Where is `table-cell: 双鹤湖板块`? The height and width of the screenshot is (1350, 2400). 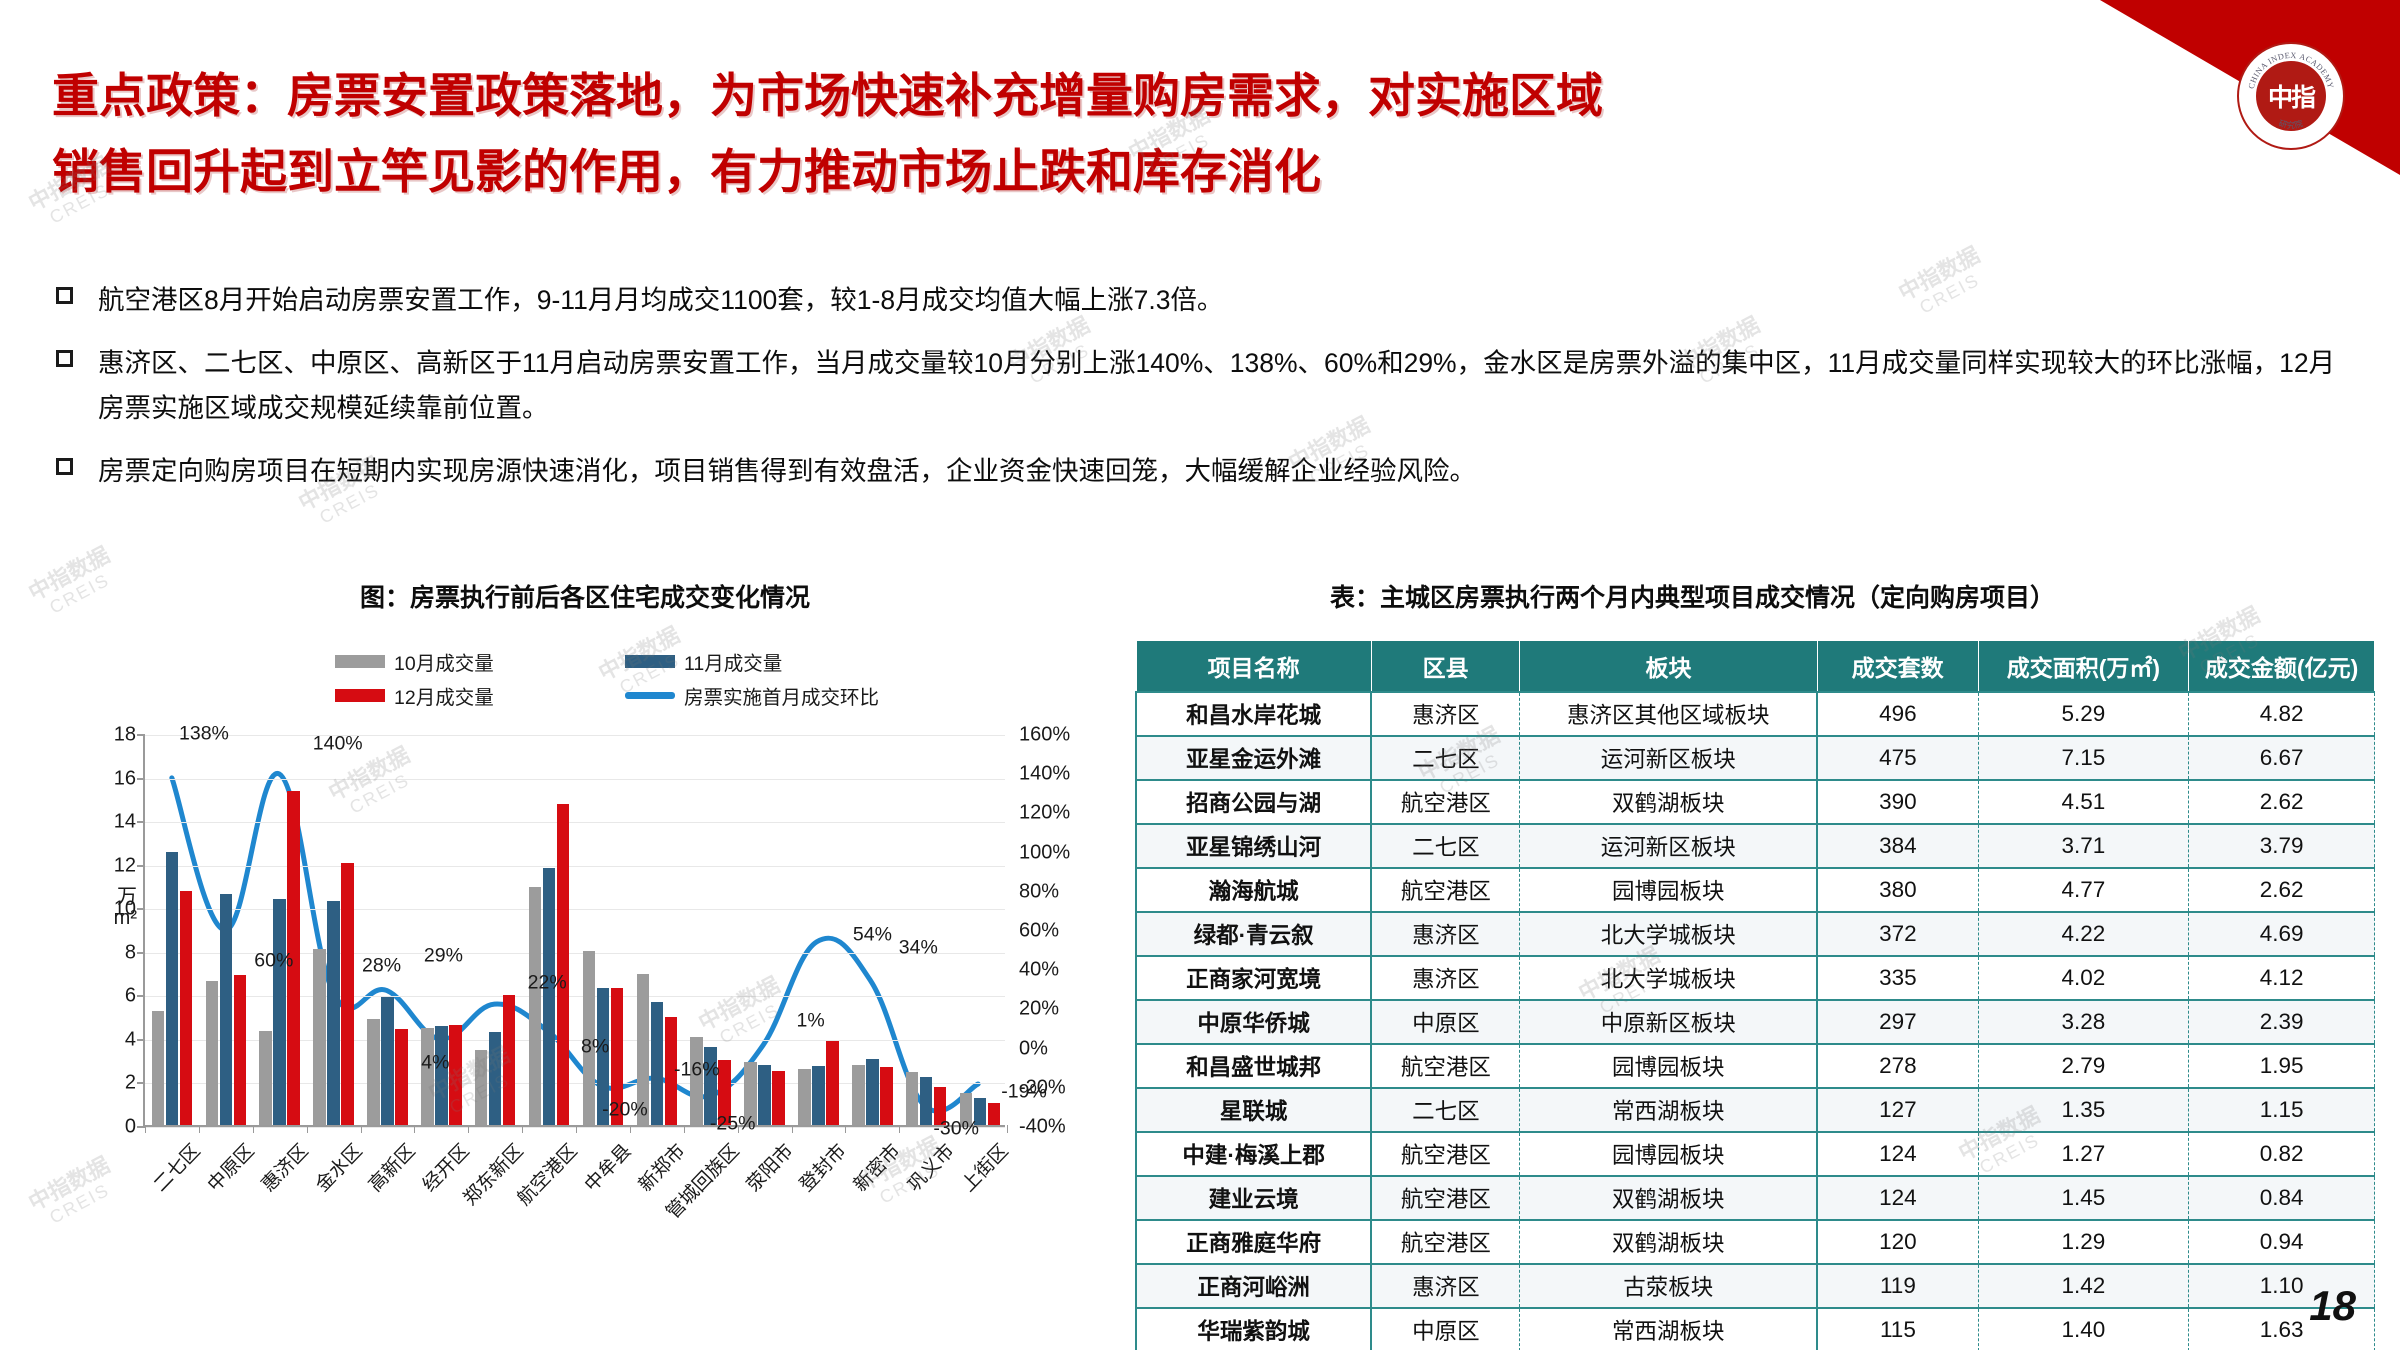
table-cell: 双鹤湖板块 is located at coordinates (1669, 1242).